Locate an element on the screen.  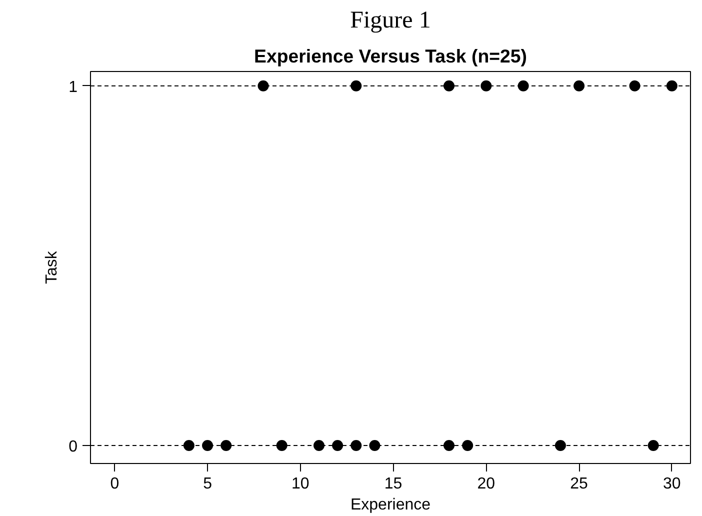
caption: Figure 1 is located at coordinates (390, 21).